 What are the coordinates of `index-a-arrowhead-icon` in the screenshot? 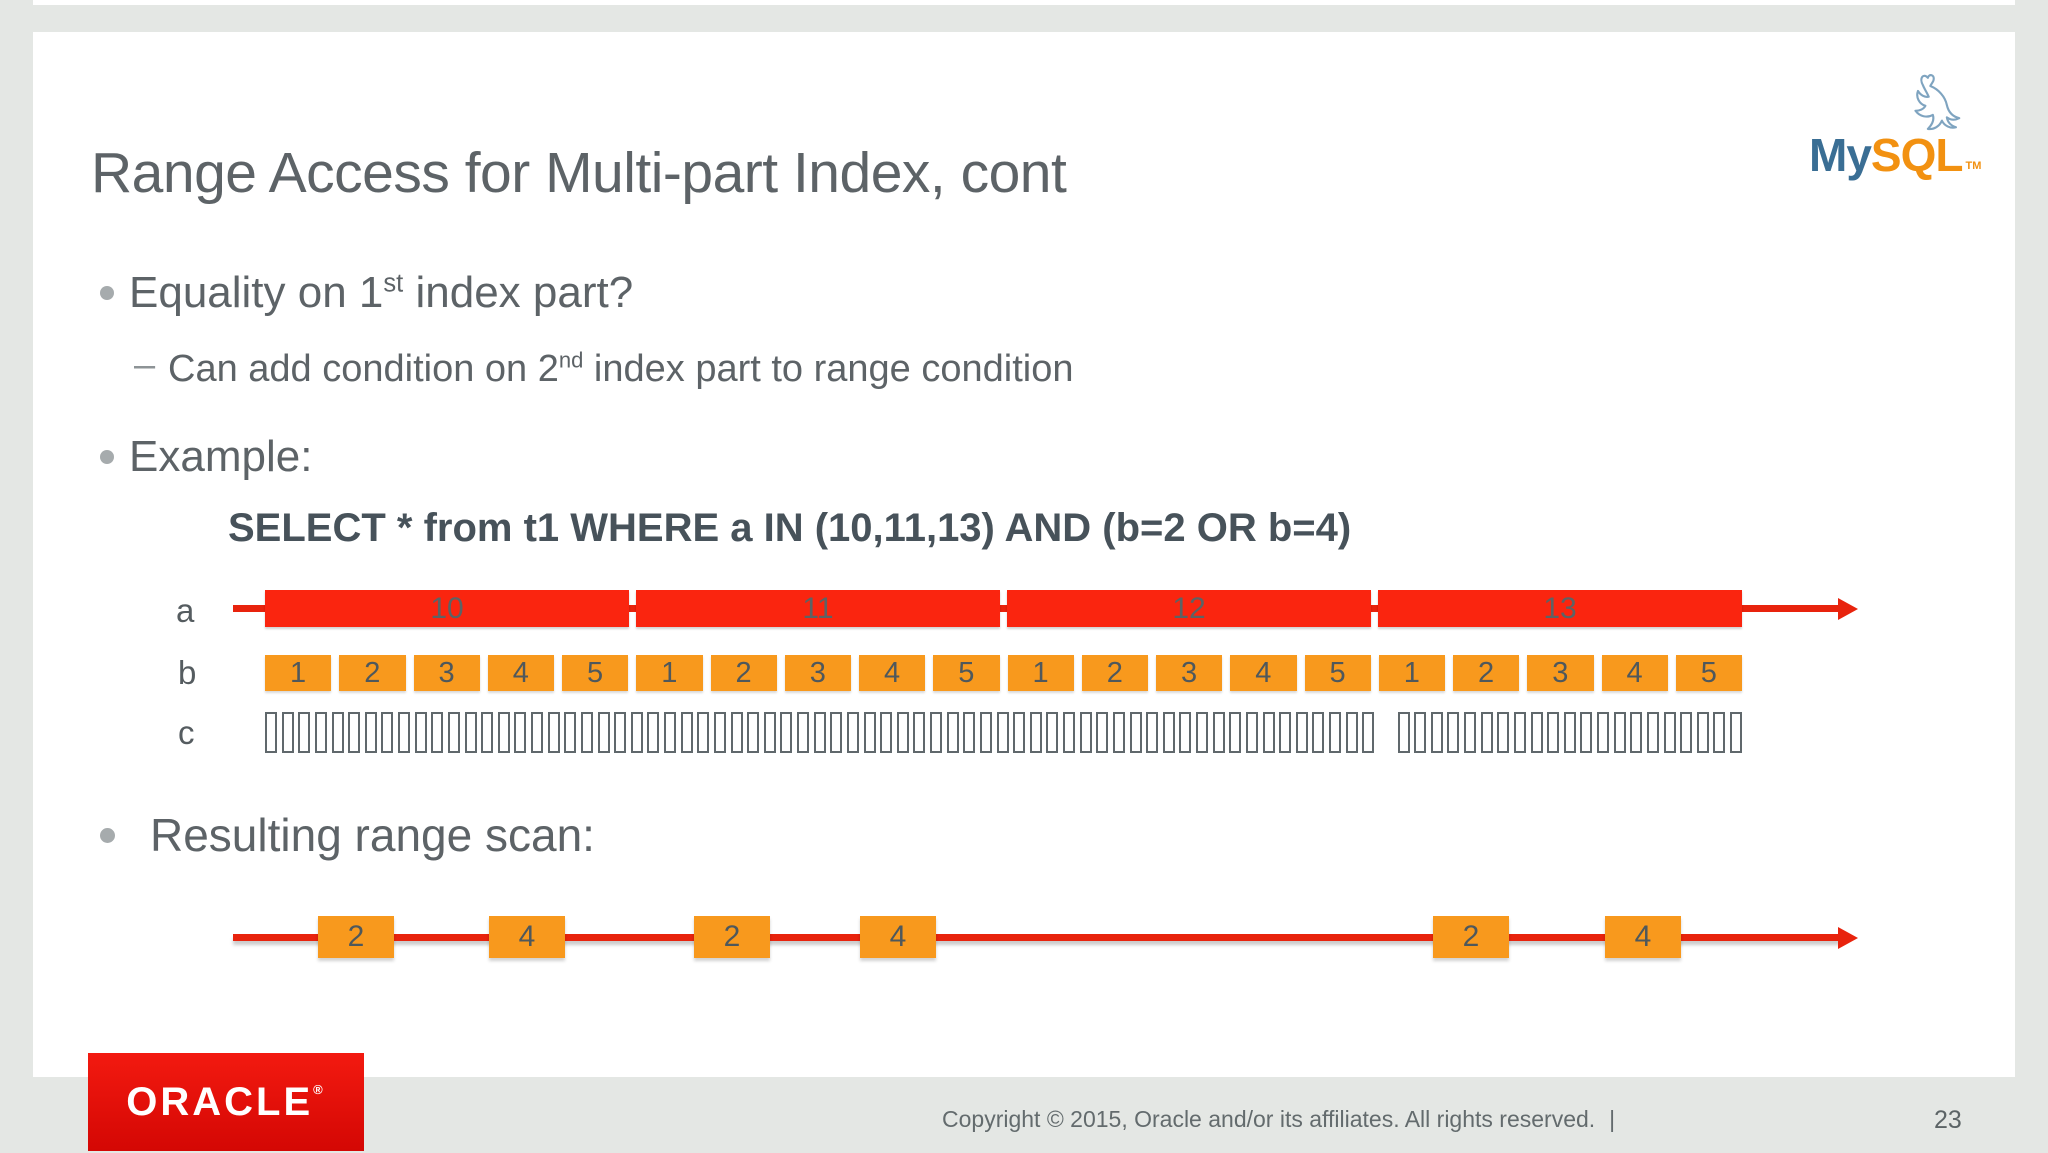 It's located at (1848, 609).